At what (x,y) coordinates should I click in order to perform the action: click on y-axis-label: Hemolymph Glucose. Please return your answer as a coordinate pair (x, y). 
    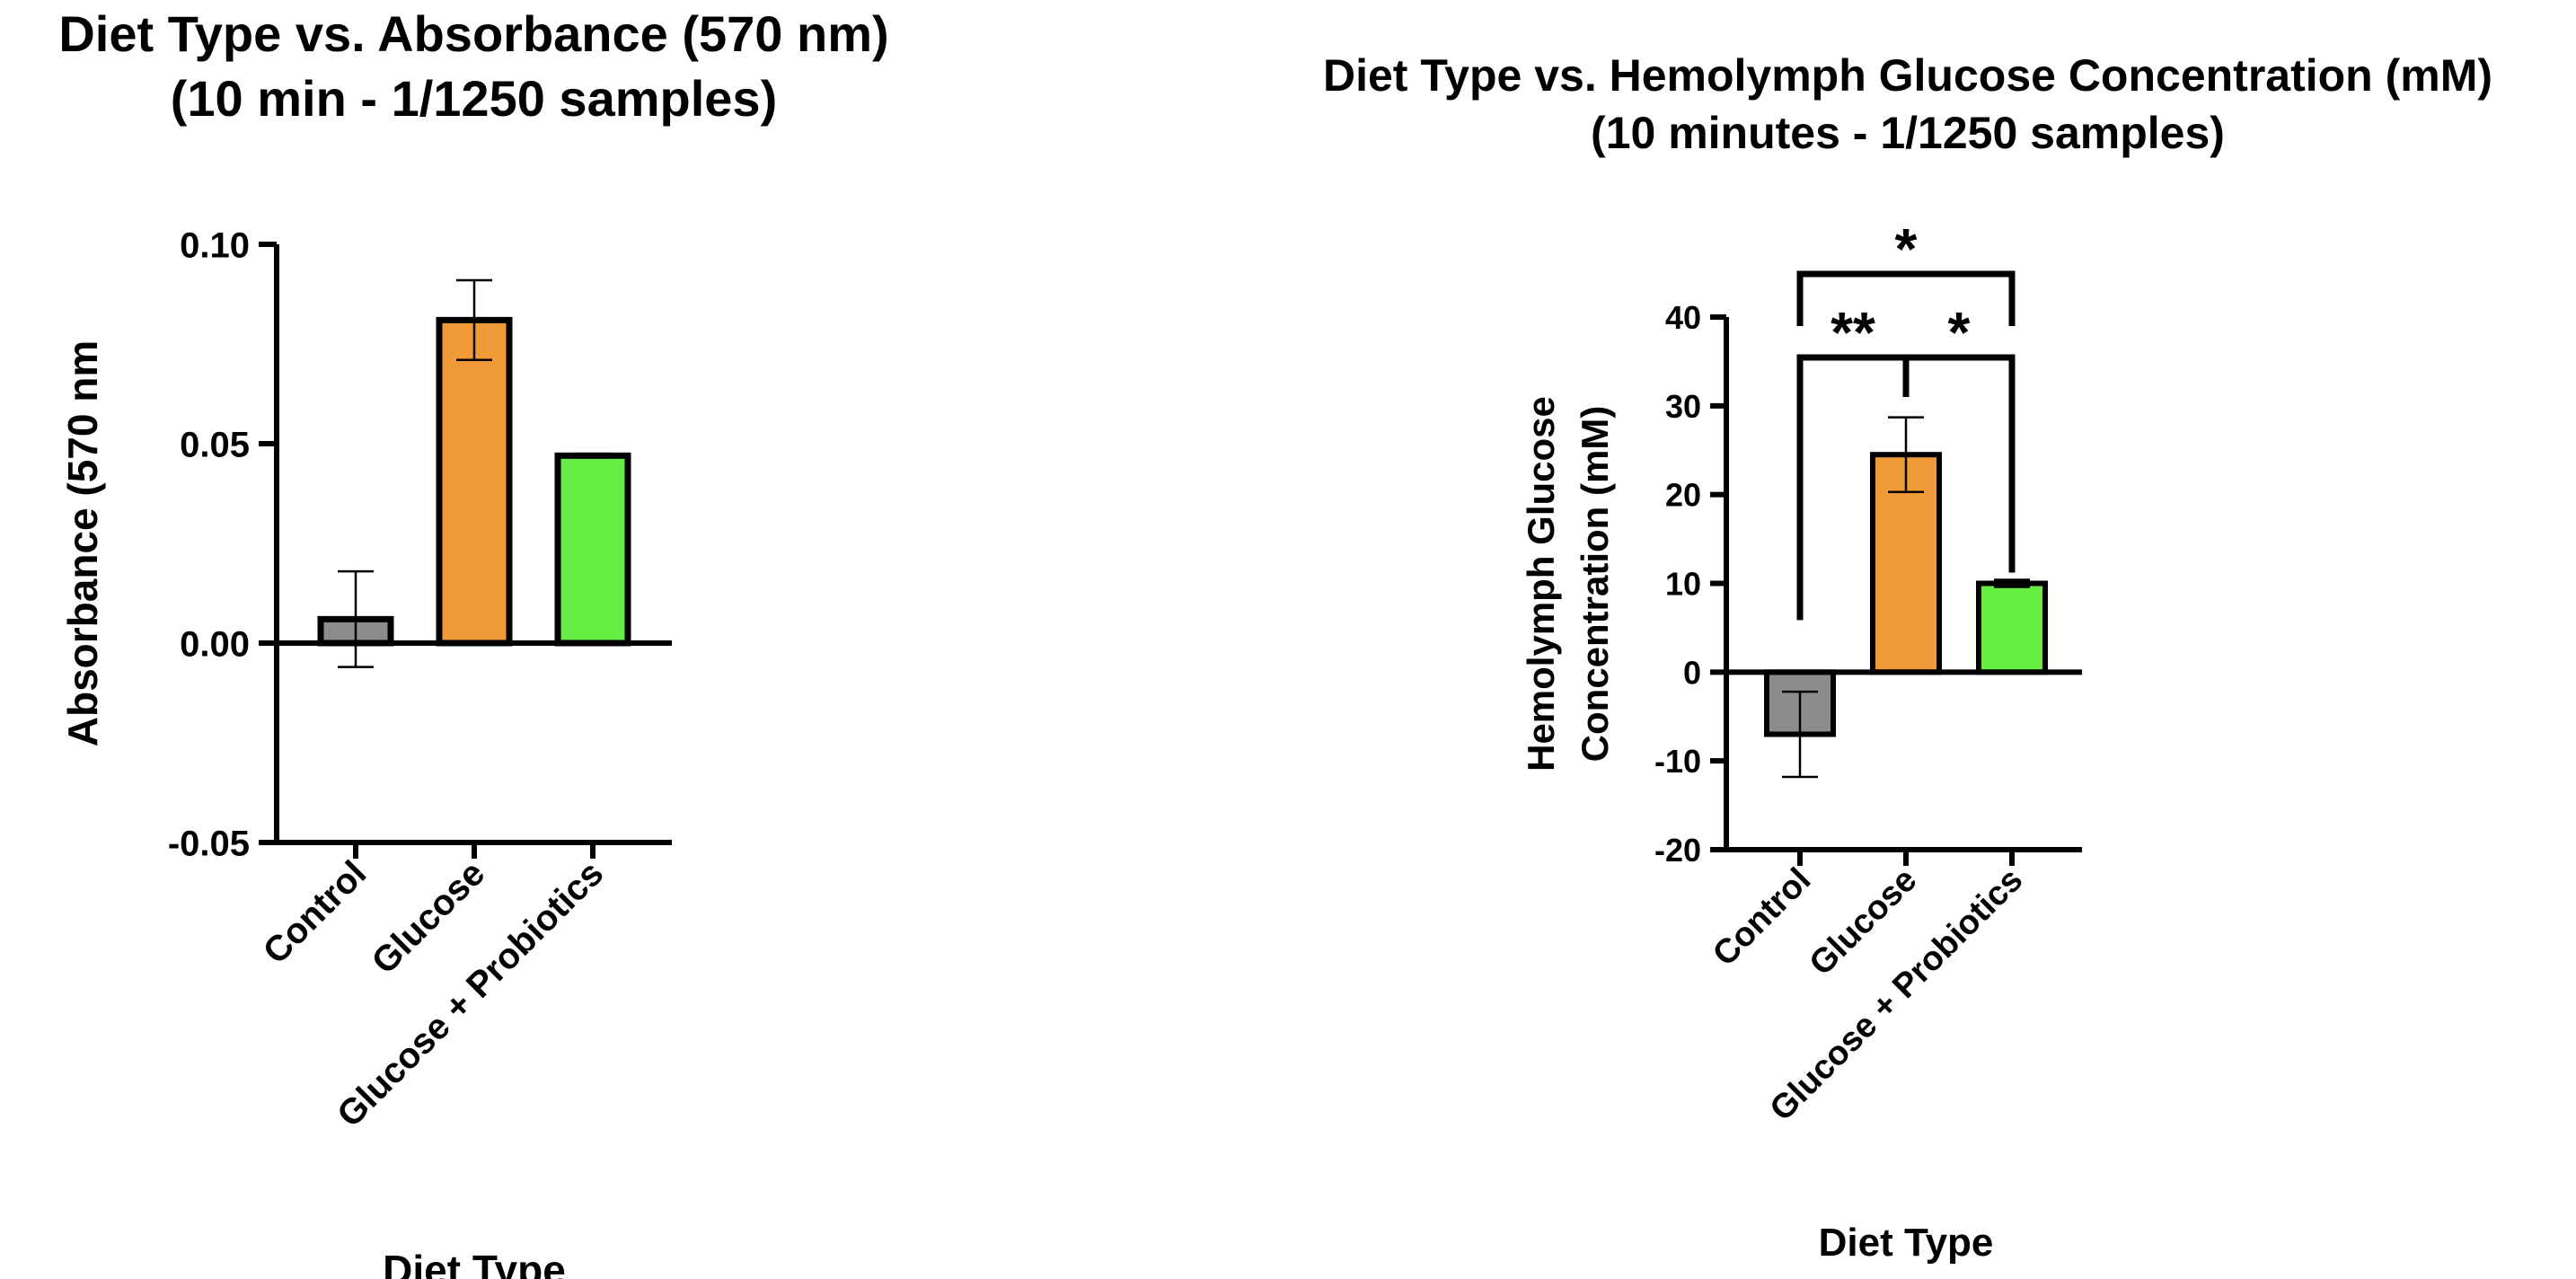
    Looking at the image, I should click on (1541, 584).